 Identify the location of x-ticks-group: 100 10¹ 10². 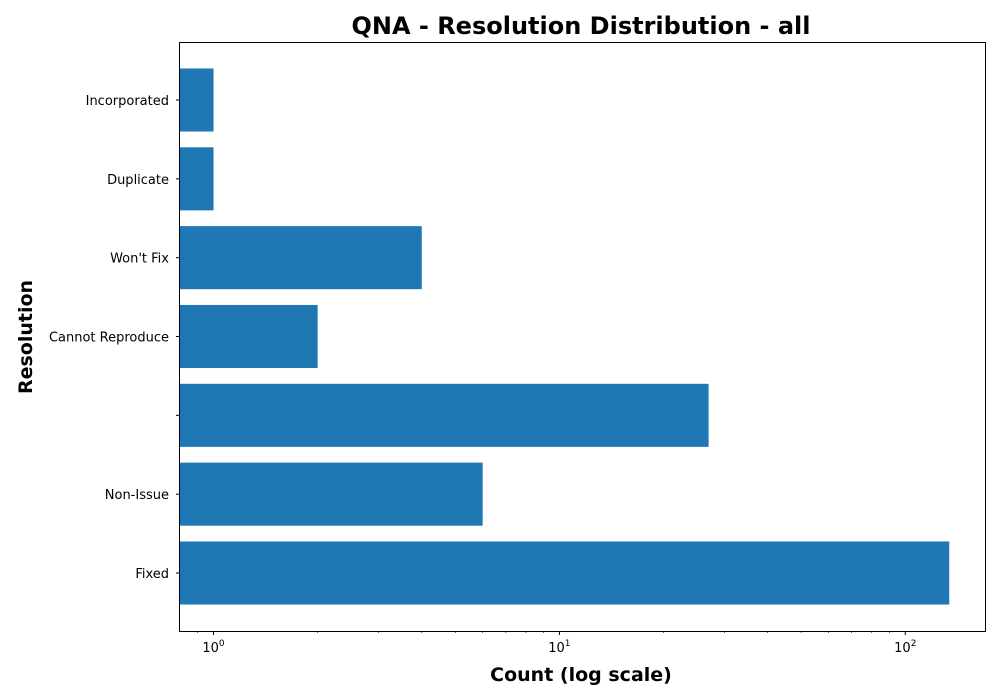
(556, 643).